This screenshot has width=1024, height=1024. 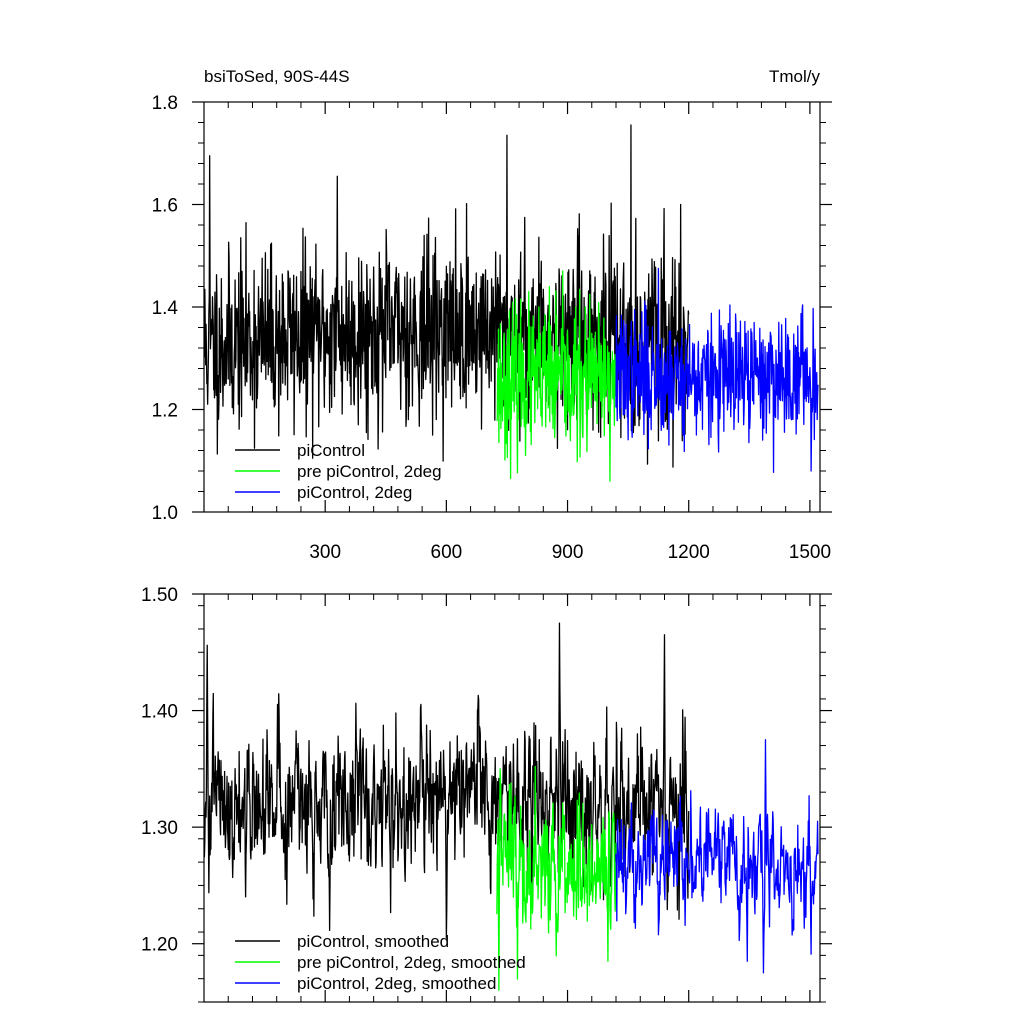 What do you see at coordinates (689, 552) in the screenshot?
I see `x-tick-label: 1200` at bounding box center [689, 552].